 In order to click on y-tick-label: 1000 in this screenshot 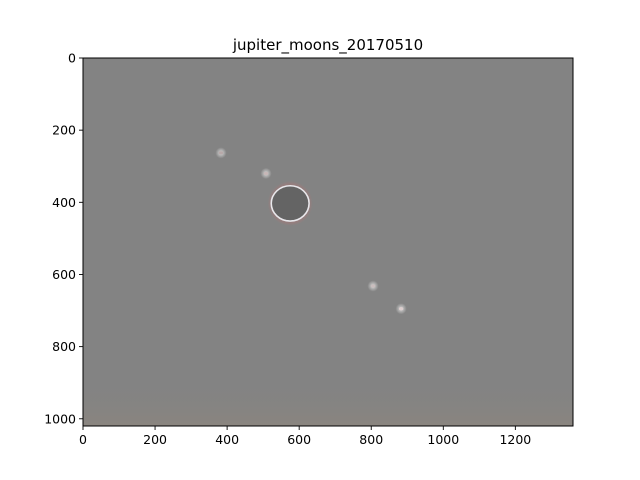, I will do `click(60, 418)`.